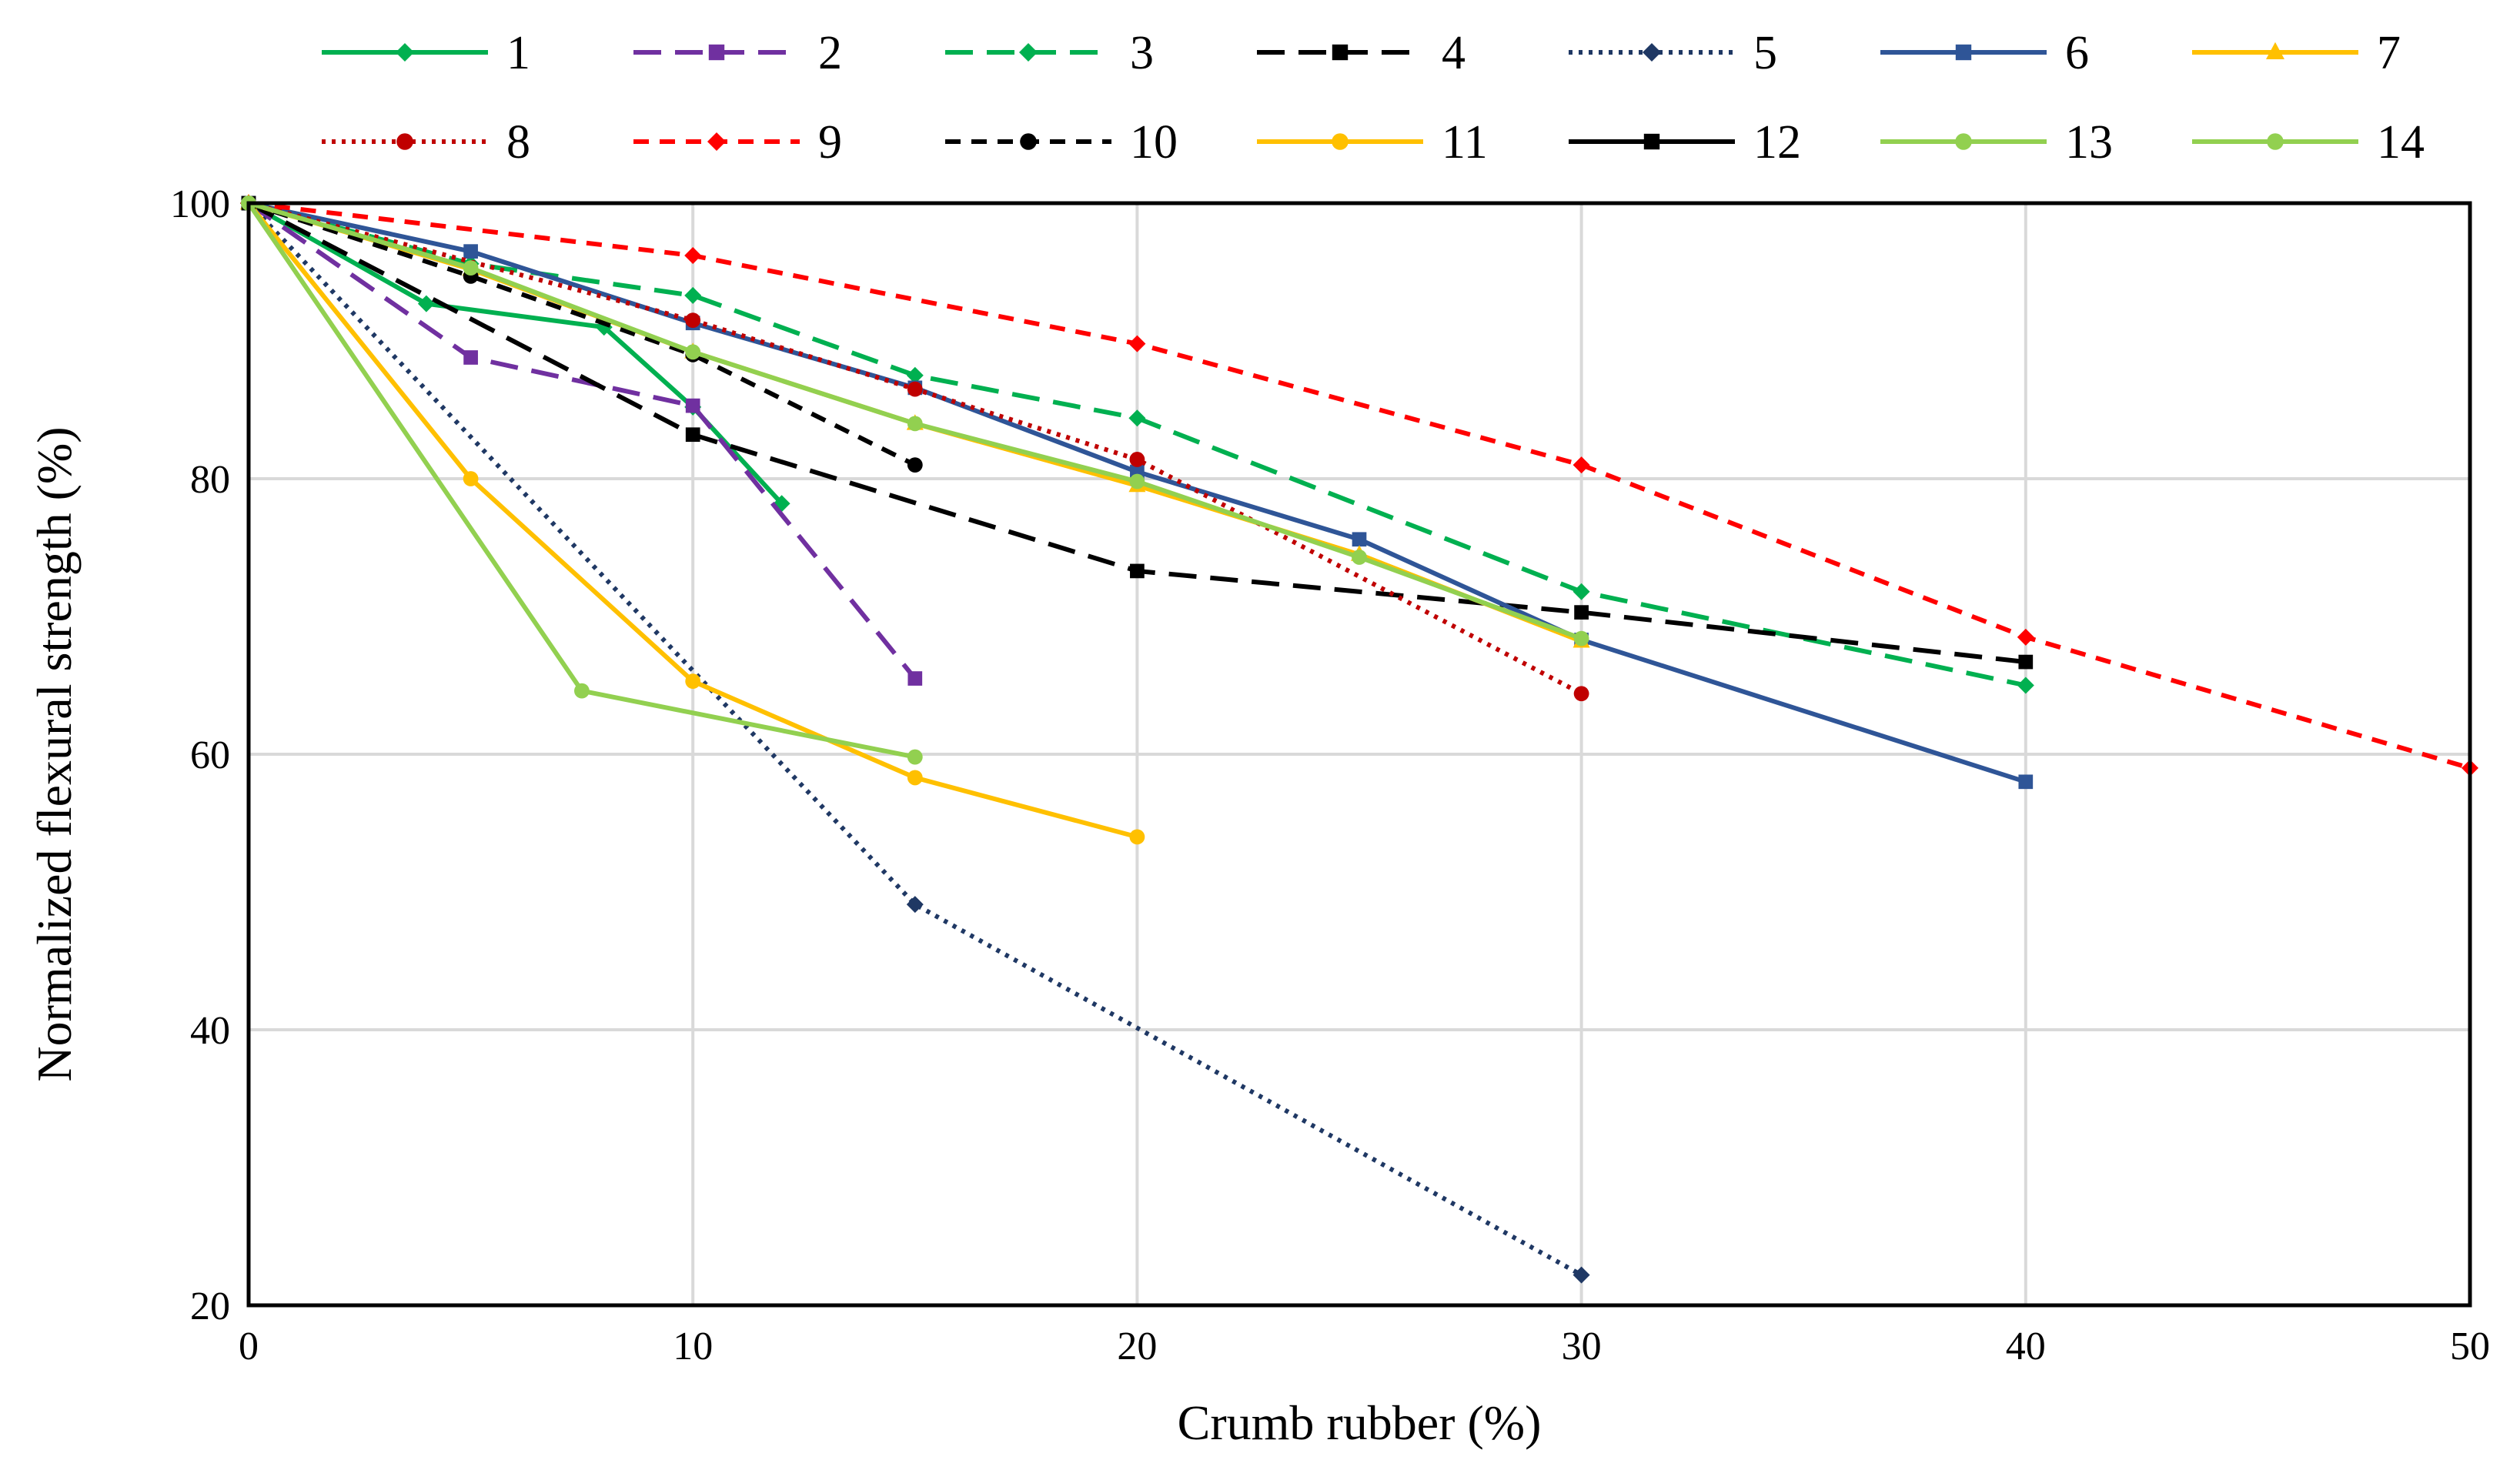 This screenshot has width=2520, height=1470. I want to click on legend-label: 2, so click(830, 53).